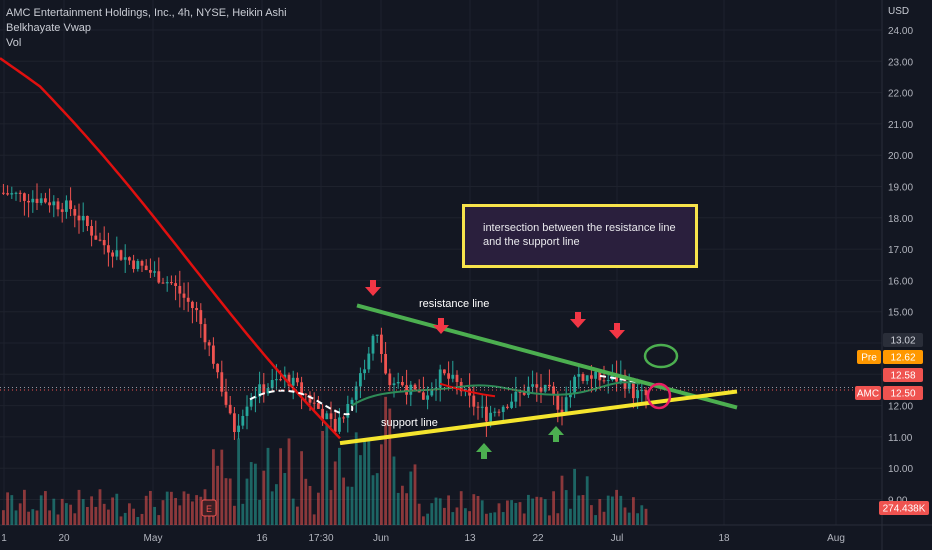 The image size is (932, 550). What do you see at coordinates (14, 43) in the screenshot?
I see `indicator-volume: Vol` at bounding box center [14, 43].